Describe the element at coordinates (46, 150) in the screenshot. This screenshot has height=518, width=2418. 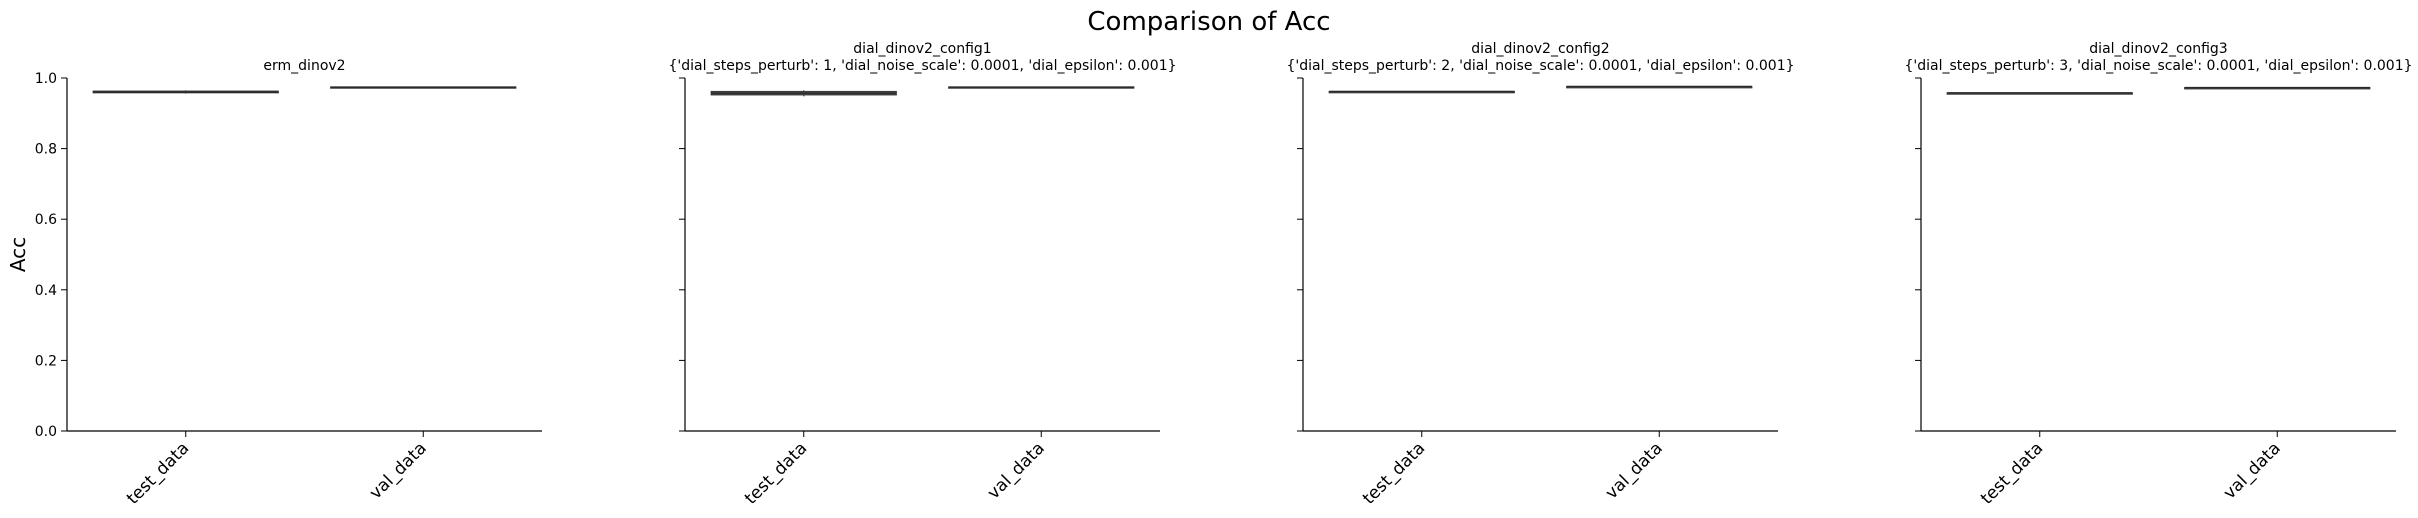
I see `y-tick-label: 0.8` at that location.